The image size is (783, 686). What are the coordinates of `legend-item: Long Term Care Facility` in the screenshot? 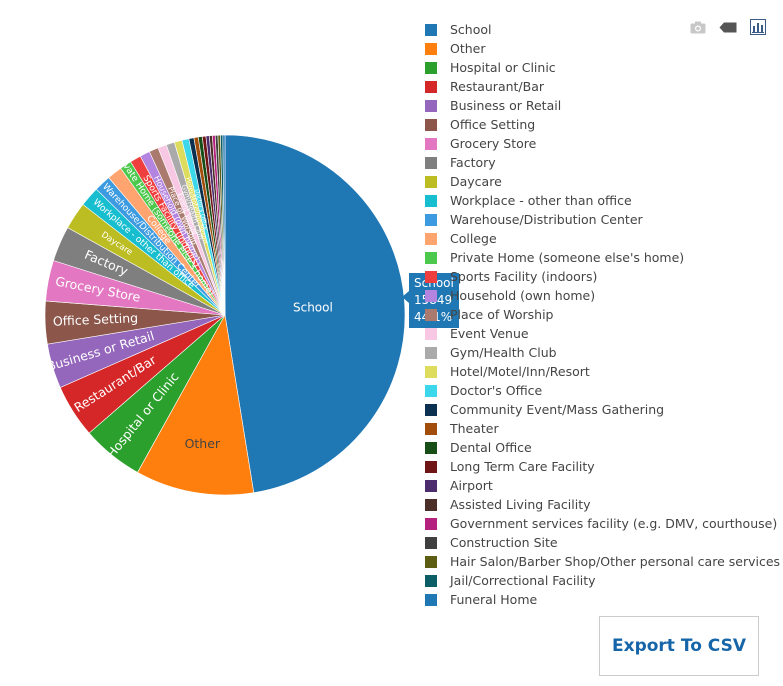 It's located at (600, 466).